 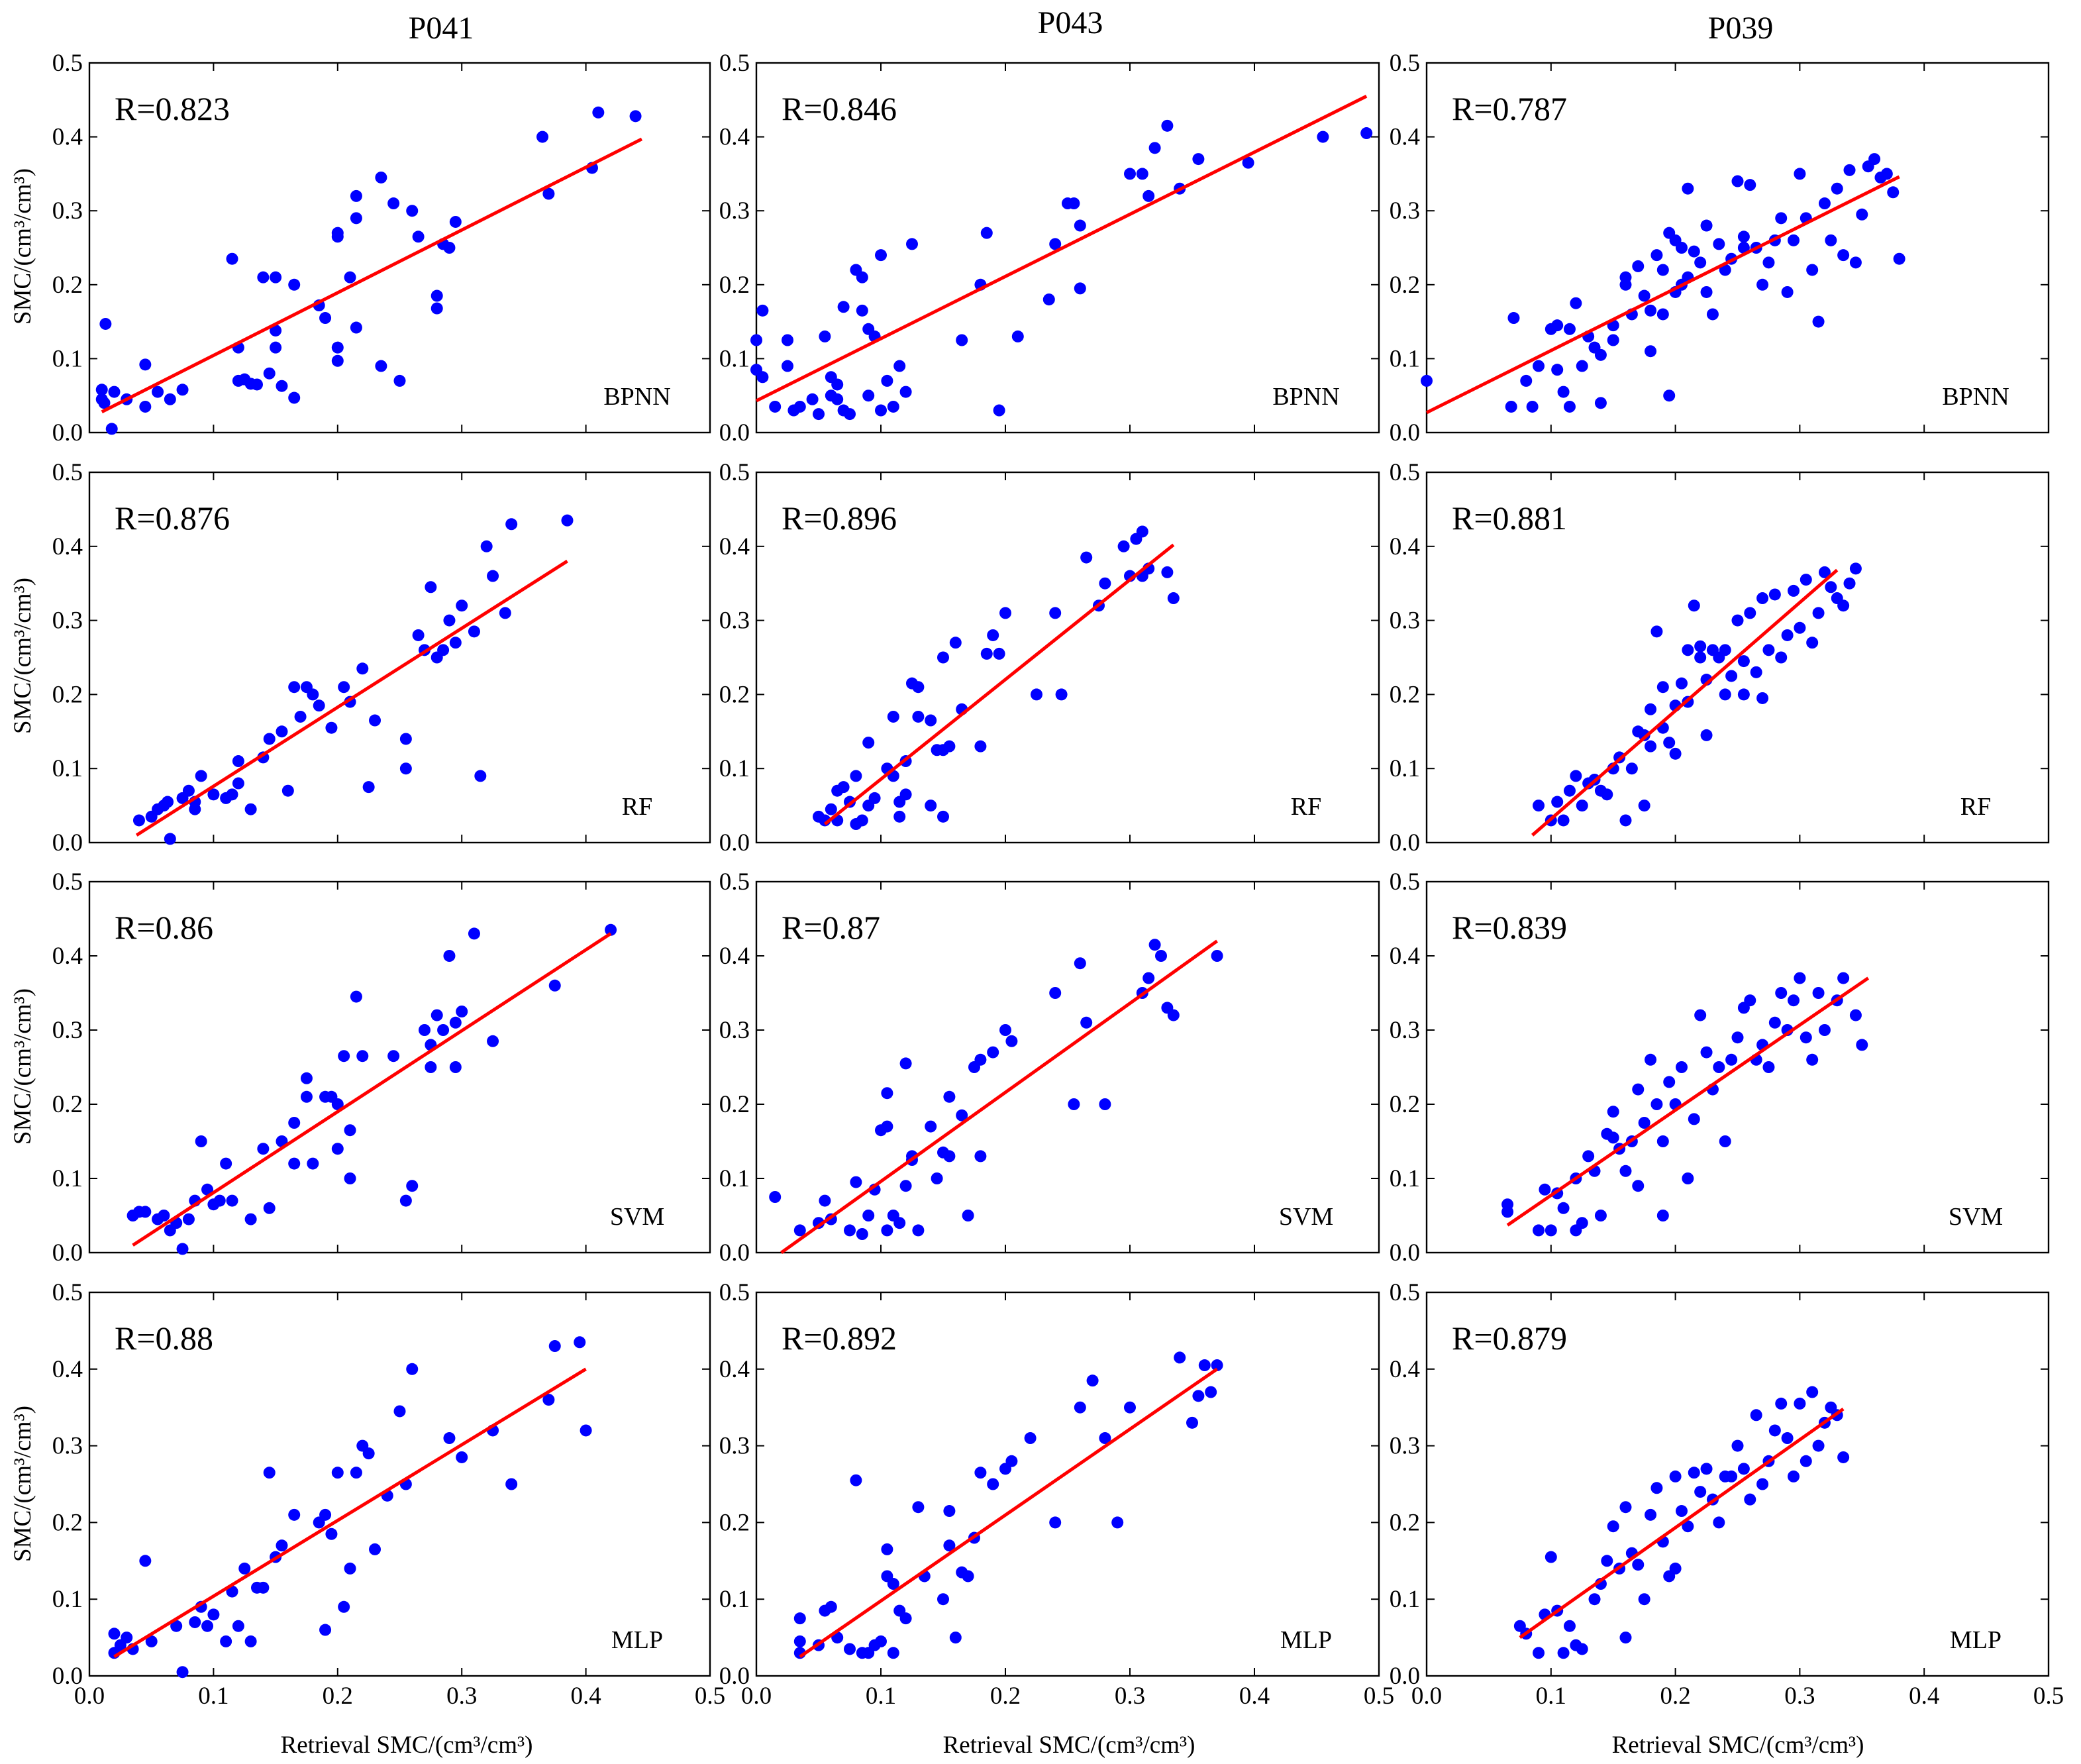 What do you see at coordinates (1049, 1067) in the screenshot?
I see `panel-p043-svm: 0.0 0.1 0.2 0.3 0.4 0.5 R=0.87 SVM` at bounding box center [1049, 1067].